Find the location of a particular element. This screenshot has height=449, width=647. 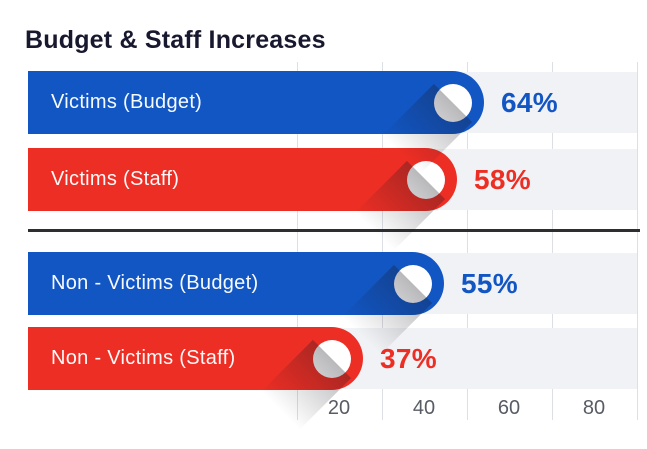

group-divider-line is located at coordinates (334, 230).